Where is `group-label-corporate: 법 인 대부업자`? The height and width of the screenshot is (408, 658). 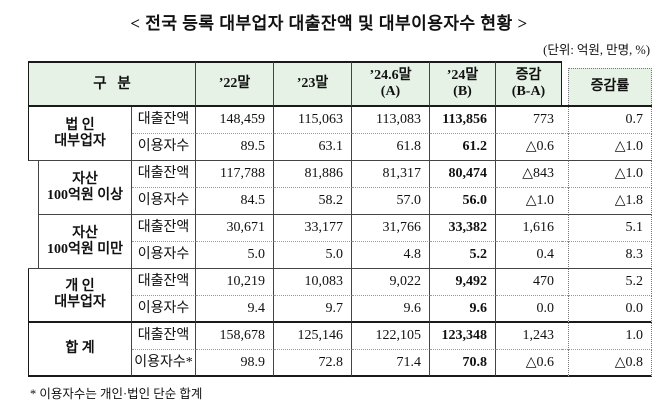
group-label-corporate: 법 인 대부업자 is located at coordinates (80, 134).